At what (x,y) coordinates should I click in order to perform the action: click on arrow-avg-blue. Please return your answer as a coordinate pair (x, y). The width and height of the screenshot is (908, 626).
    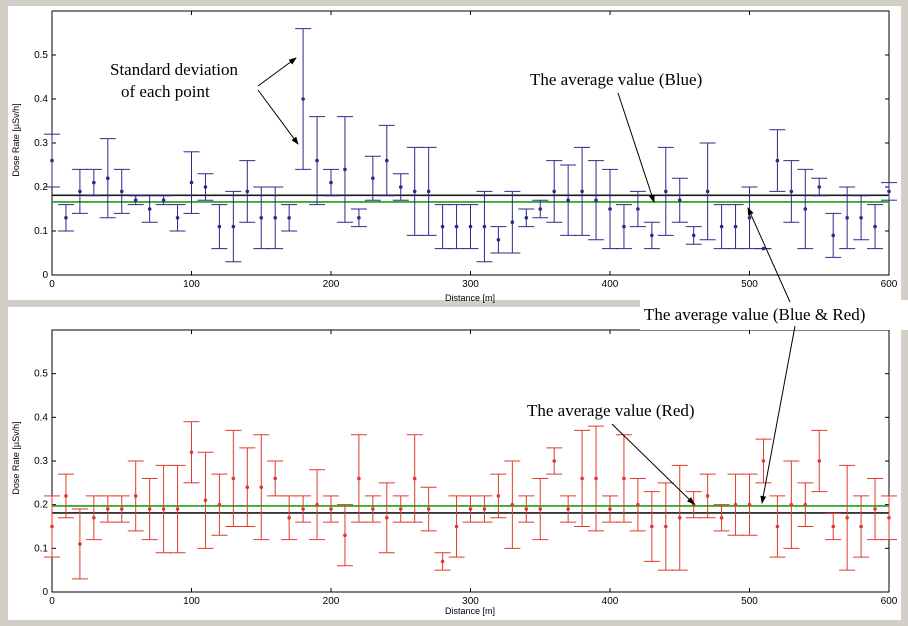
    Looking at the image, I should click on (636, 147).